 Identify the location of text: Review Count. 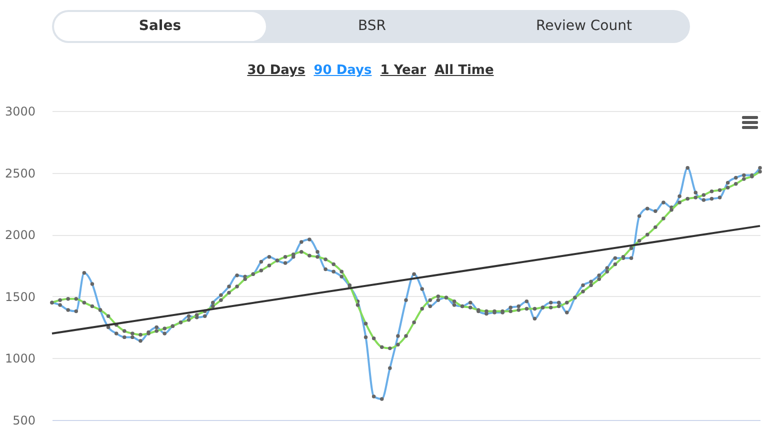
(584, 26).